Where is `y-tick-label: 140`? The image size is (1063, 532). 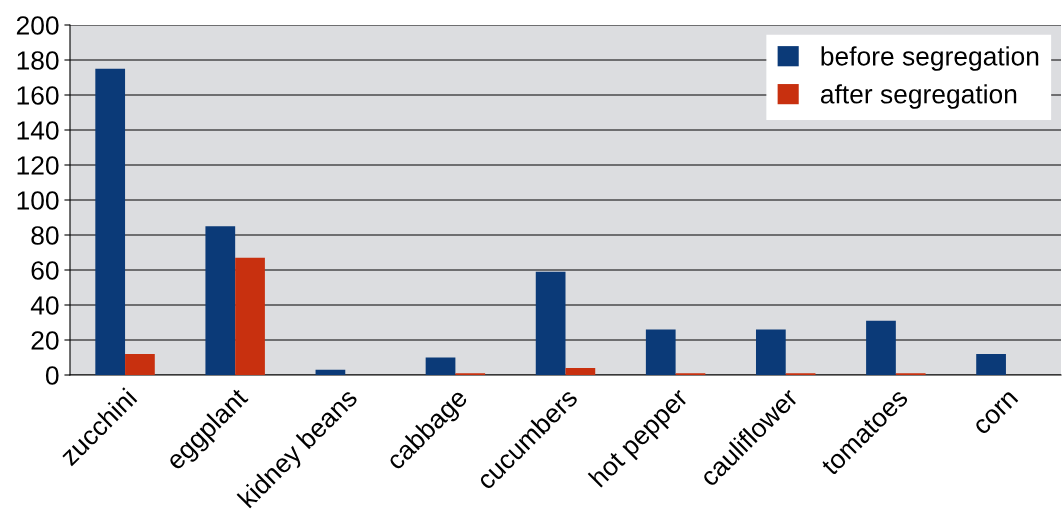 y-tick-label: 140 is located at coordinates (38, 130).